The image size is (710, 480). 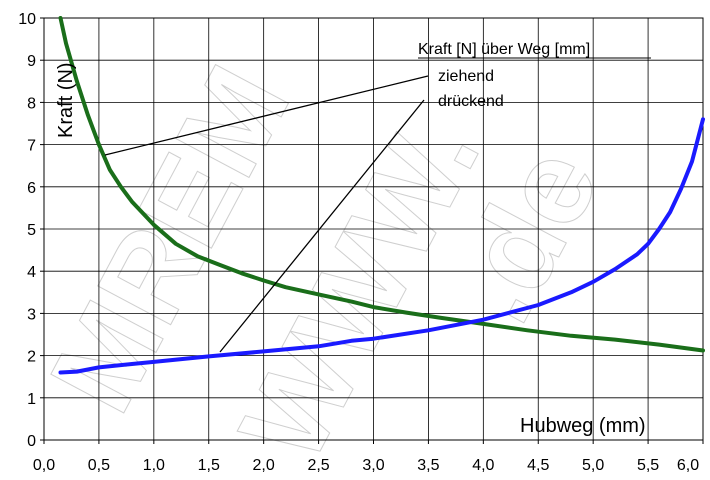 I want to click on x-tick-label: 3,5, so click(x=428, y=465).